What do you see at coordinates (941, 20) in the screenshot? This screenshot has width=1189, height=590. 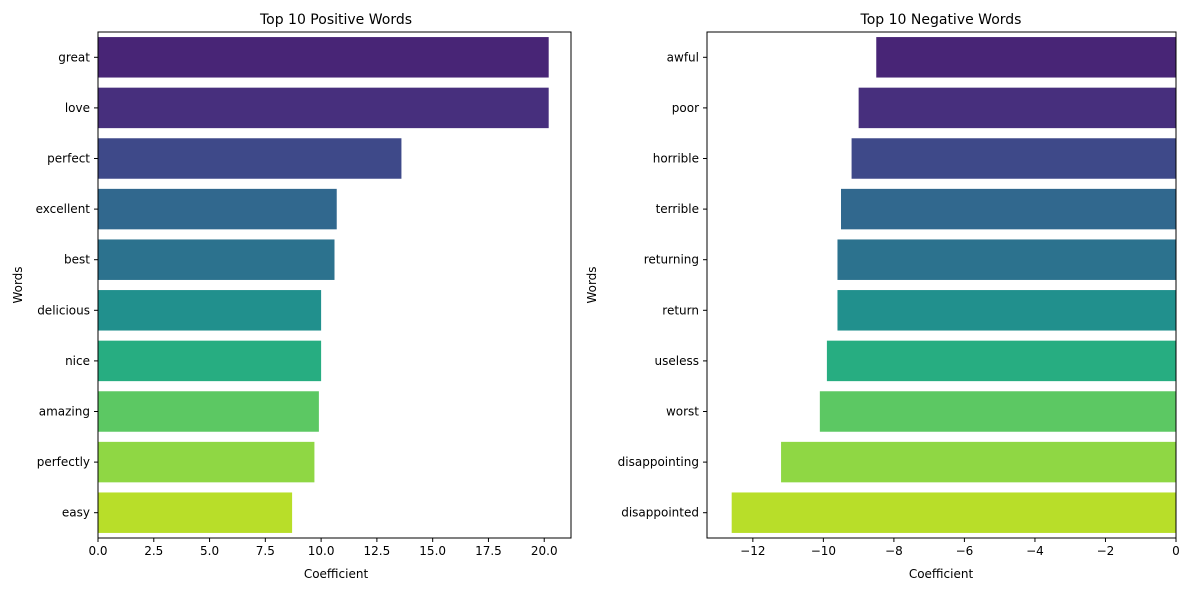 I see `chart-title: Top 10 Negative Words` at bounding box center [941, 20].